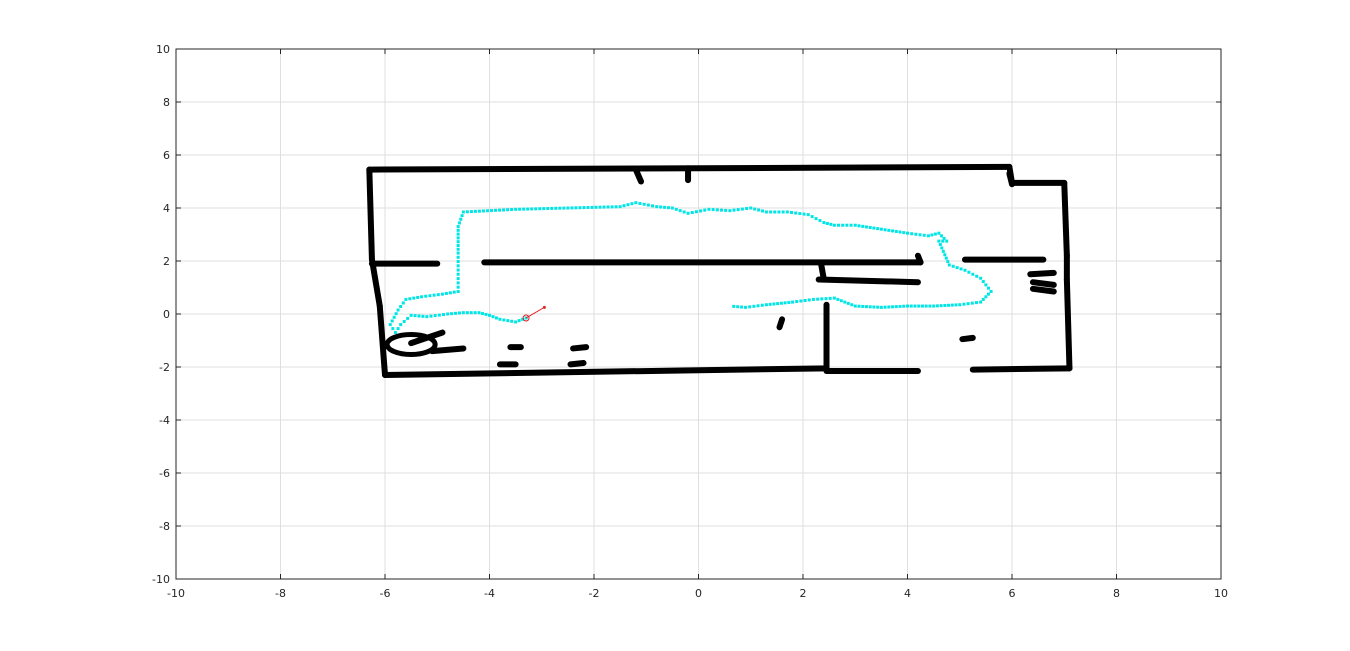 This screenshot has width=1350, height=651. Describe the element at coordinates (164, 473) in the screenshot. I see `y-tick-label: -6` at that location.